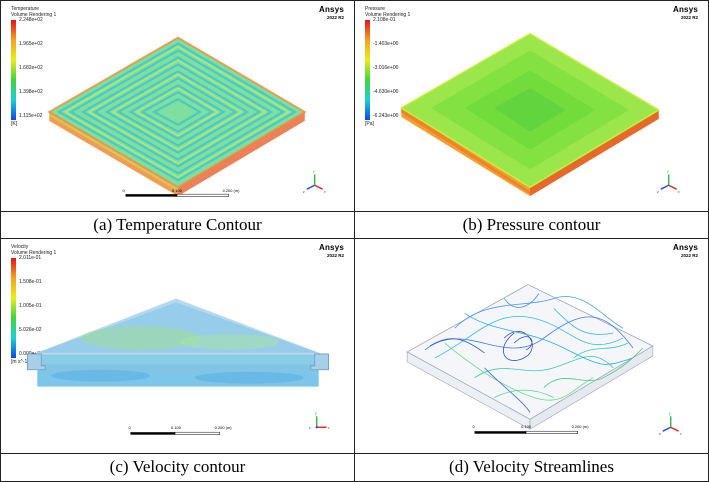 This screenshot has height=482, width=709. What do you see at coordinates (31, 44) in the screenshot?
I see `legend-tick: 1.965e+02` at bounding box center [31, 44].